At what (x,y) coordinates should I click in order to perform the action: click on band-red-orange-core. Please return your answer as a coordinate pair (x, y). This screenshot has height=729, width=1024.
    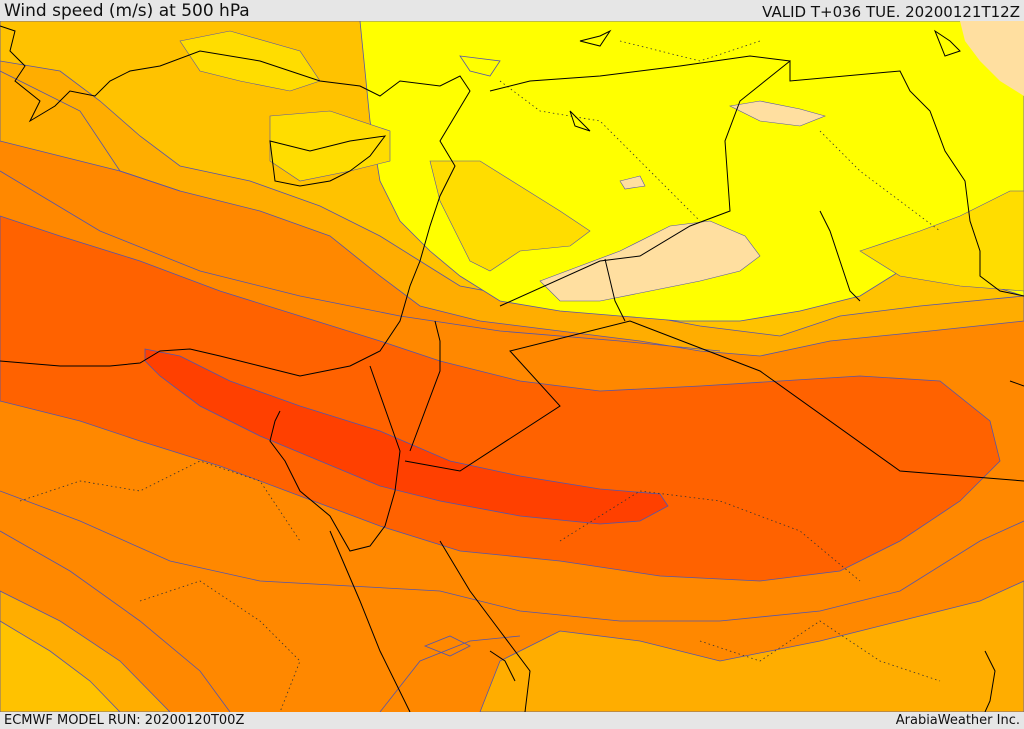
    Looking at the image, I should click on (406, 436).